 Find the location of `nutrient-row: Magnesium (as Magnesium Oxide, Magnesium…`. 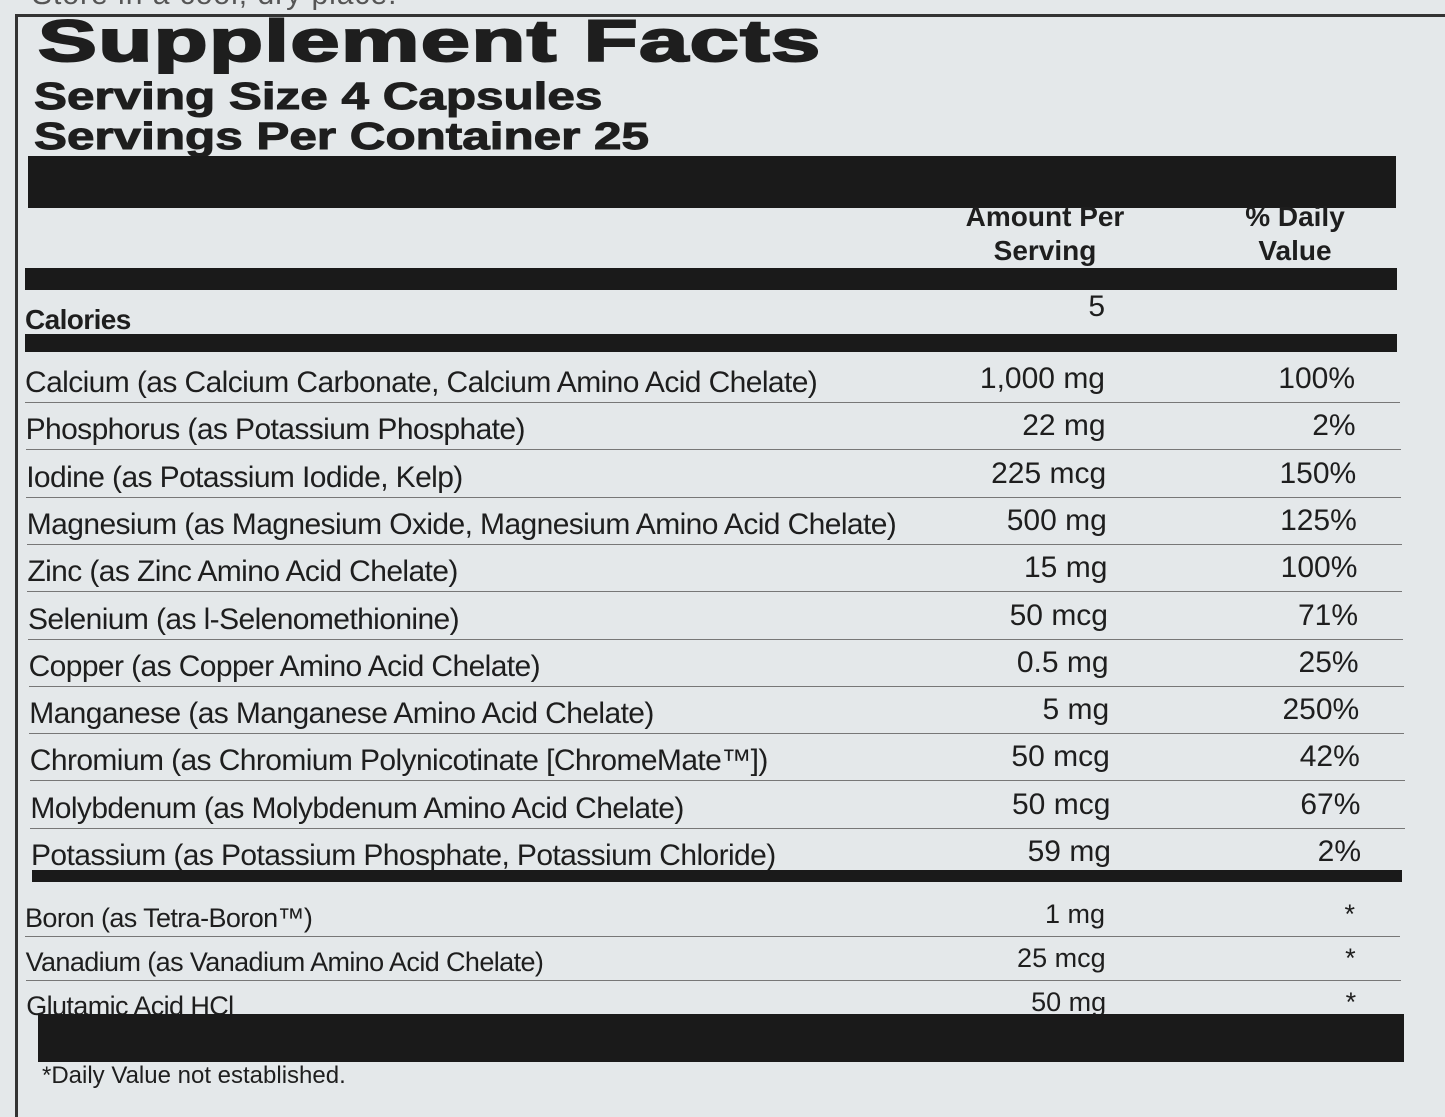

nutrient-row: Magnesium (as Magnesium Oxide, Magnesium… is located at coordinates (714, 521).